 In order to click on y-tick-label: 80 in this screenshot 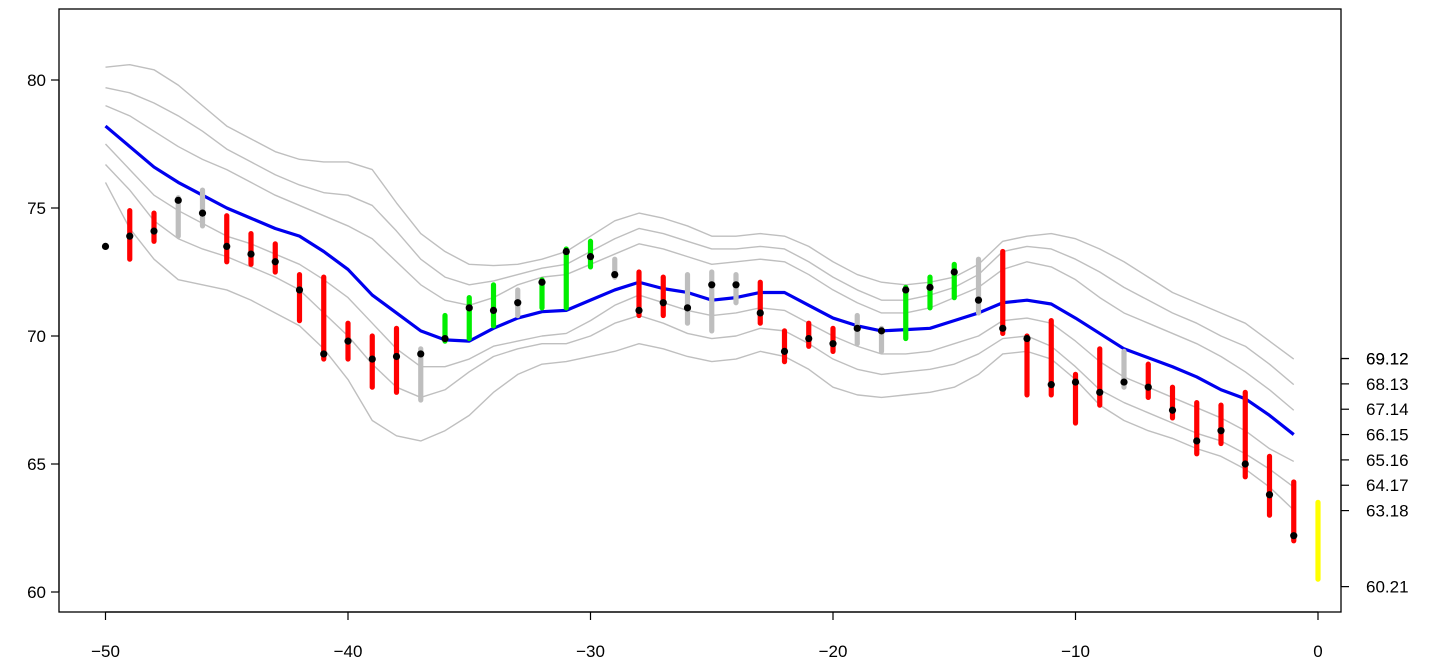, I will do `click(36, 80)`.